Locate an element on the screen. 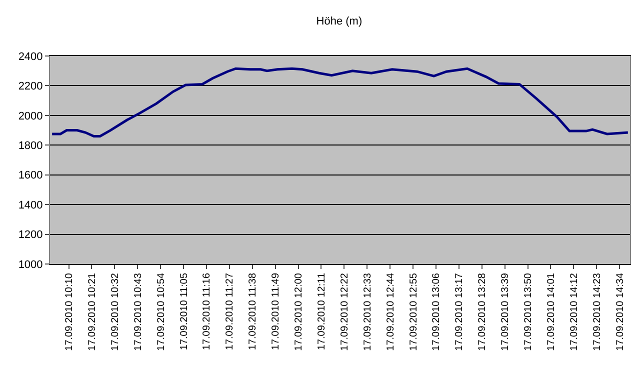 The width and height of the screenshot is (640, 378). x-tick-label: 17.09.2010 14:01 is located at coordinates (551, 311).